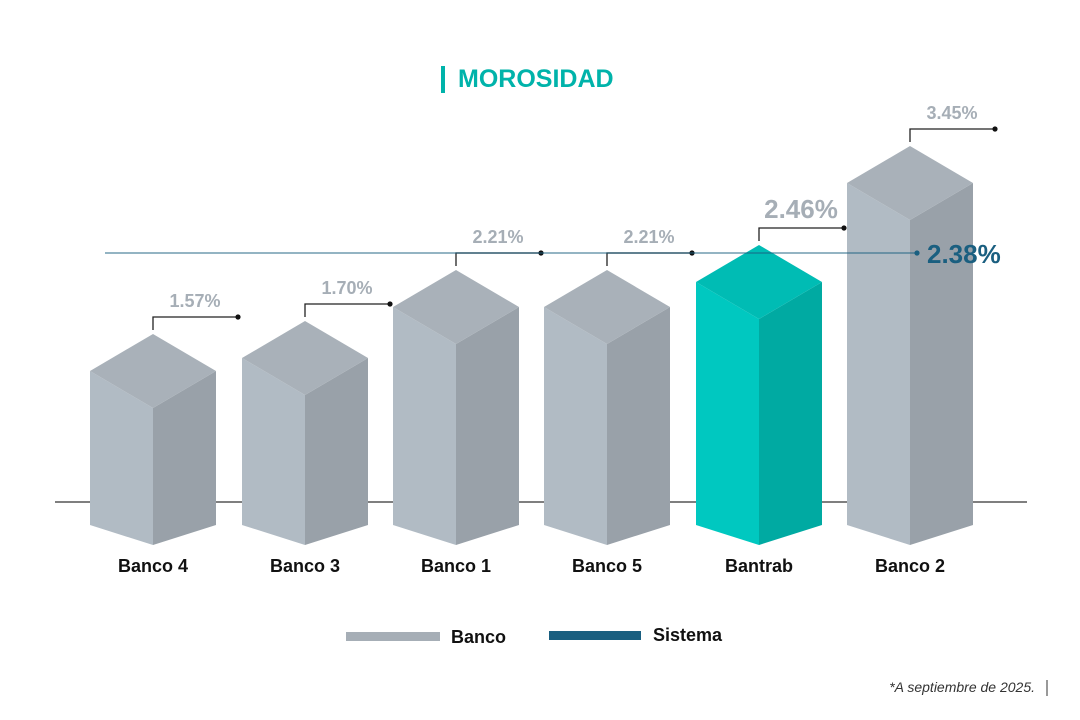 This screenshot has width=1080, height=720. Describe the element at coordinates (759, 566) in the screenshot. I see `category-label: Bantrab` at that location.